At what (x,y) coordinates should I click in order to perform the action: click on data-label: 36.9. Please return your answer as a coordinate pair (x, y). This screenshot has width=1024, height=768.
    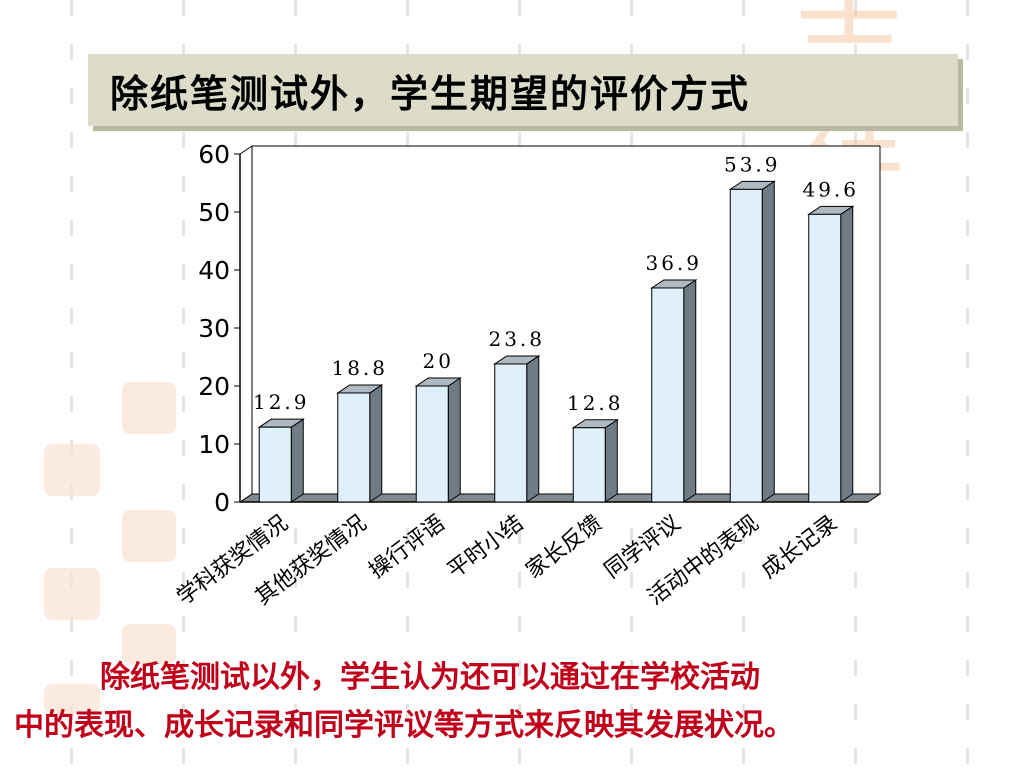
    Looking at the image, I should click on (673, 263).